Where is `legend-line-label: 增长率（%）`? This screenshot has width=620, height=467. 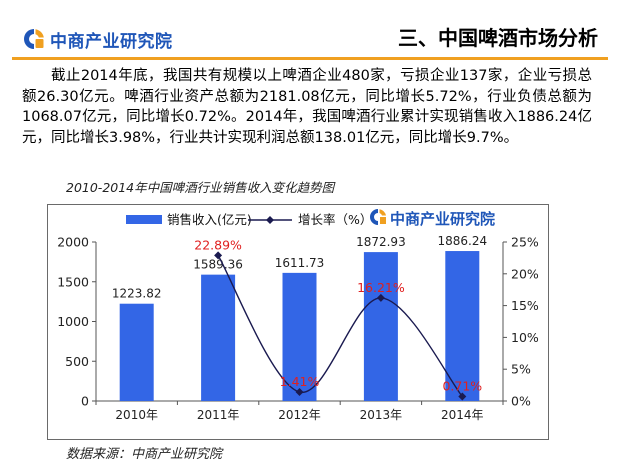
legend-line-label: 增长率（%） is located at coordinates (335, 219).